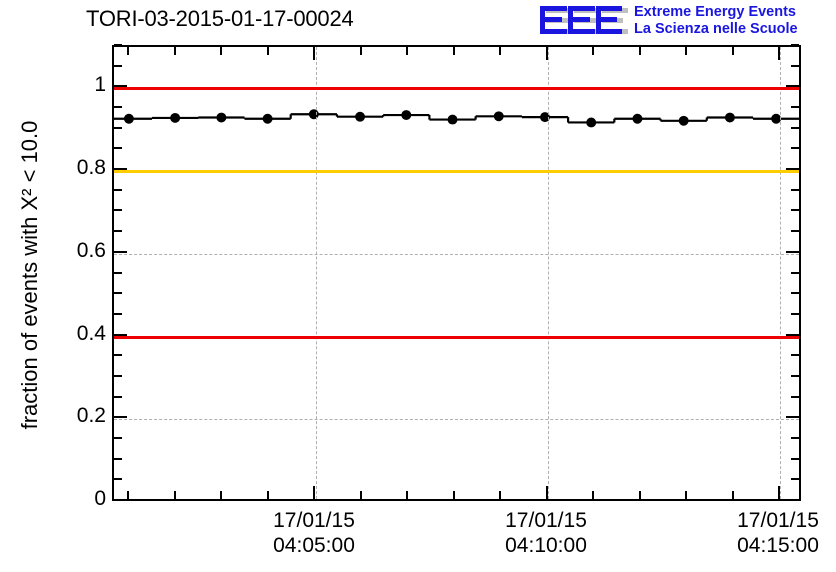 This screenshot has height=572, width=836. Describe the element at coordinates (314, 545) in the screenshot. I see `x-tick-time: 04:05:00` at that location.